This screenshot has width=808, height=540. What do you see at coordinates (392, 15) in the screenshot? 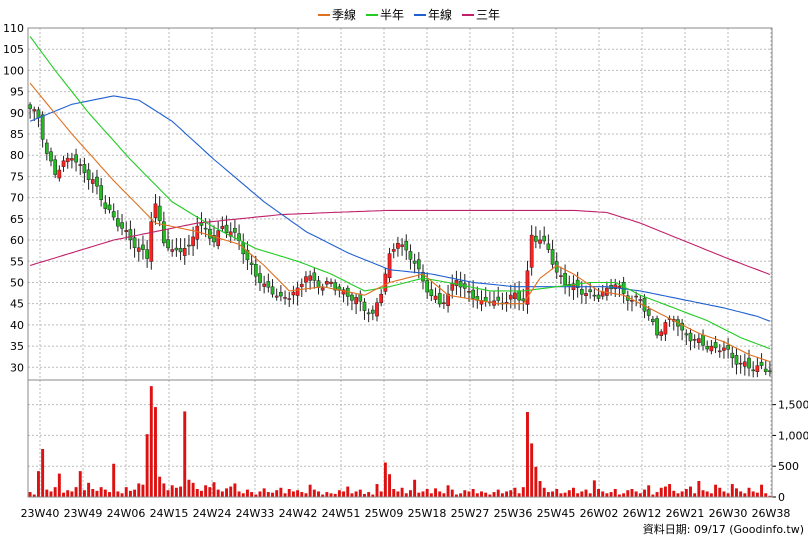
I see `legend-entry: 半年` at bounding box center [392, 15].